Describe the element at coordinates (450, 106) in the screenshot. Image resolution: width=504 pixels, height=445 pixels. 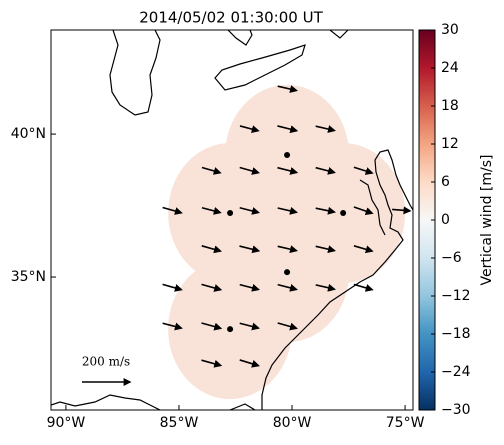
I see `colorbar-tick-label: 18` at that location.